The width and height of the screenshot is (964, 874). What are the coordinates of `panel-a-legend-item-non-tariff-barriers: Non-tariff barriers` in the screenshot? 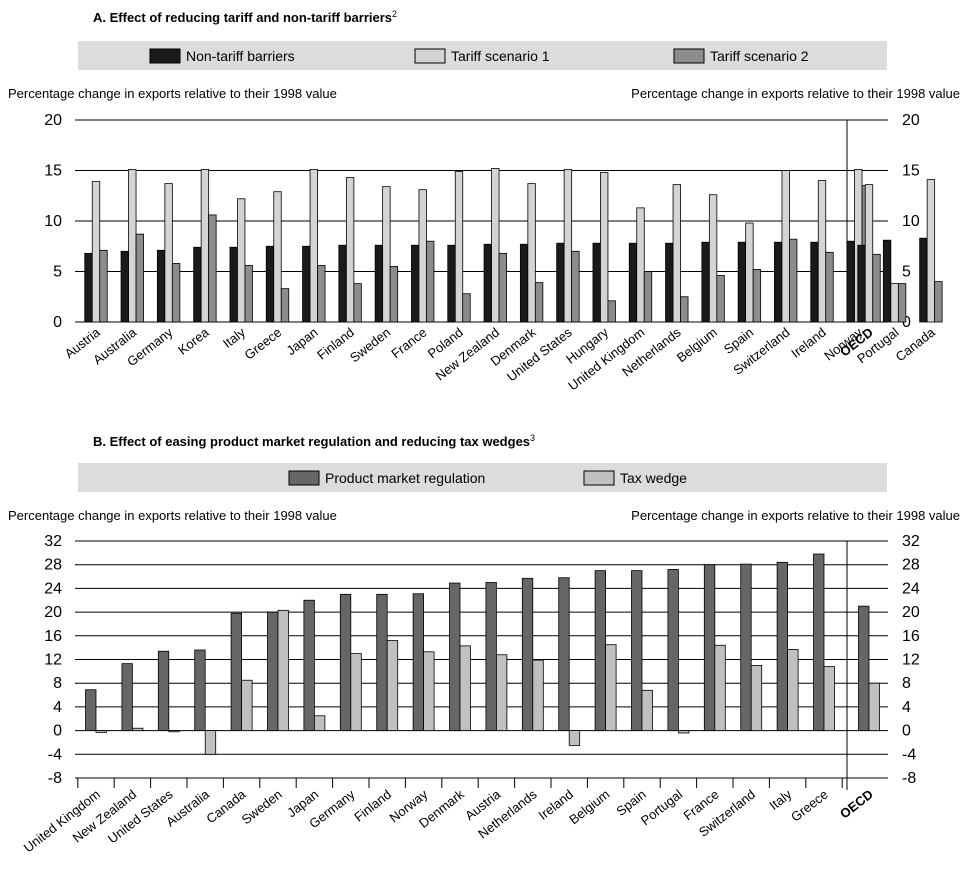 It's located at (222, 56).